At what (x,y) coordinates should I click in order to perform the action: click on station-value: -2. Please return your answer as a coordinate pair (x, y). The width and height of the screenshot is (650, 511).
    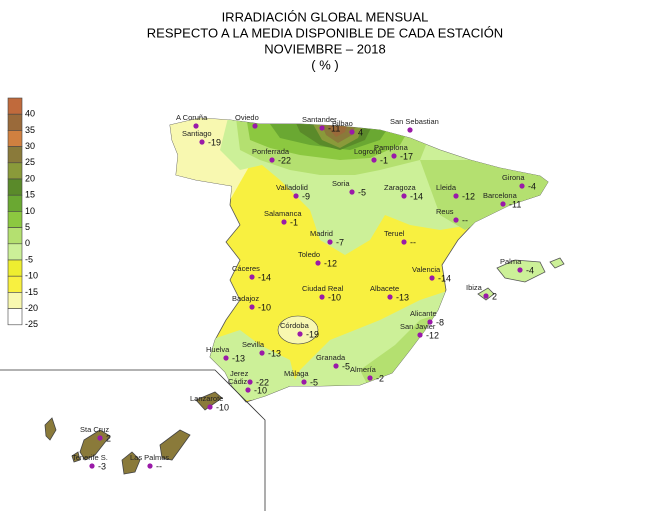
    Looking at the image, I should click on (380, 378).